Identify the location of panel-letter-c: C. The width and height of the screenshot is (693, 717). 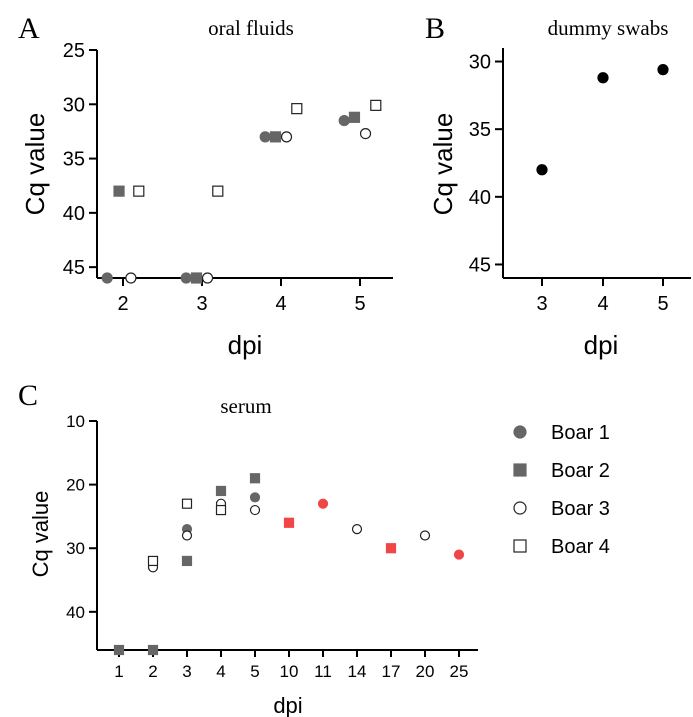
(28, 395).